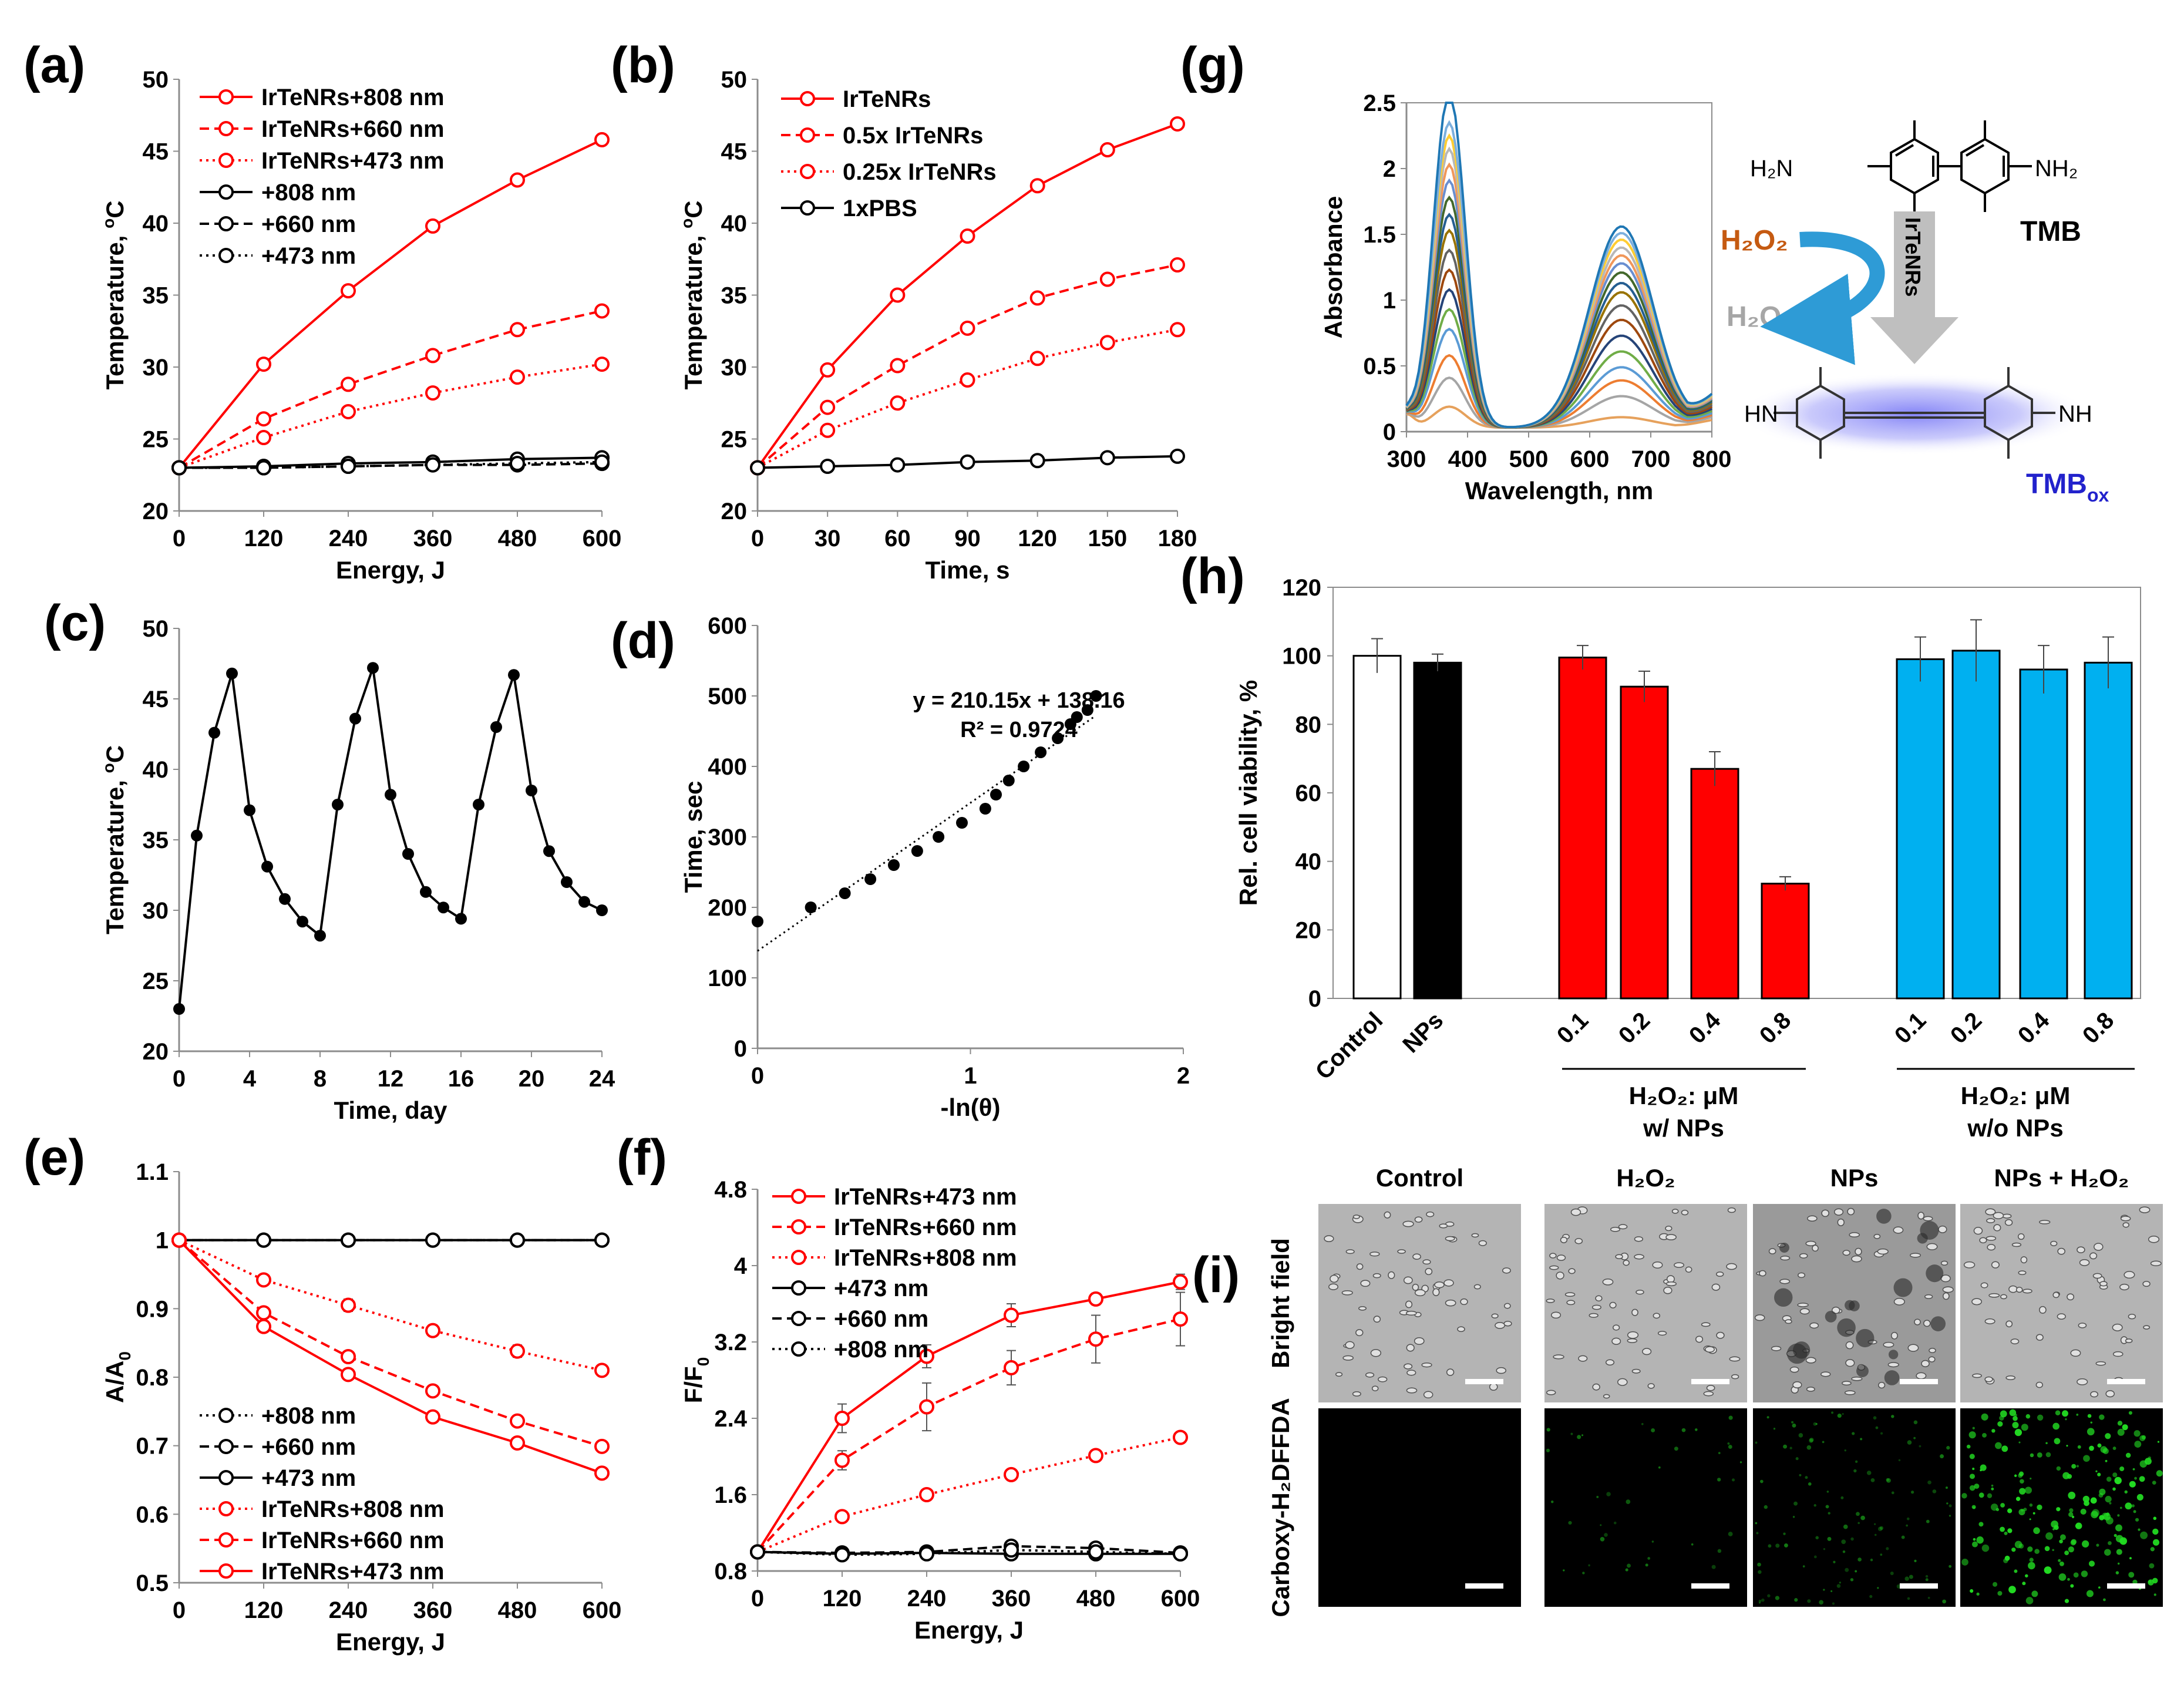 The image size is (2184, 1682). What do you see at coordinates (1559, 348) in the screenshot?
I see `spectrum-line` at bounding box center [1559, 348].